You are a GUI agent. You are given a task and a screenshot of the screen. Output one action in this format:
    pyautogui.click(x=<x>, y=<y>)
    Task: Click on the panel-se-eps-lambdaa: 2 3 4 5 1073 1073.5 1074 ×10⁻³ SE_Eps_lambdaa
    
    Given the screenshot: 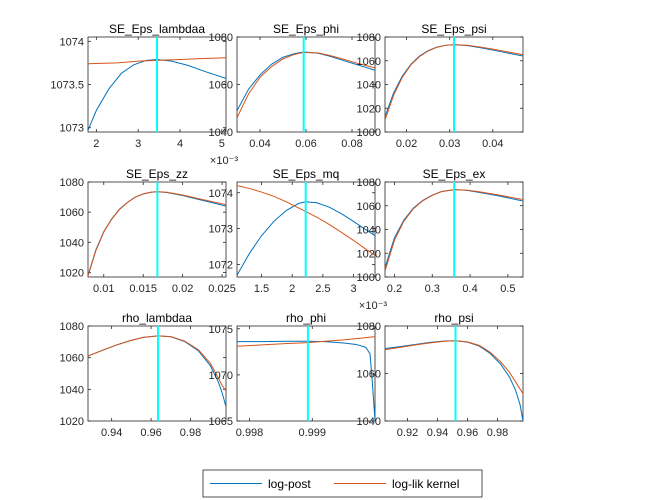 What is the action you would take?
    pyautogui.click(x=144, y=94)
    